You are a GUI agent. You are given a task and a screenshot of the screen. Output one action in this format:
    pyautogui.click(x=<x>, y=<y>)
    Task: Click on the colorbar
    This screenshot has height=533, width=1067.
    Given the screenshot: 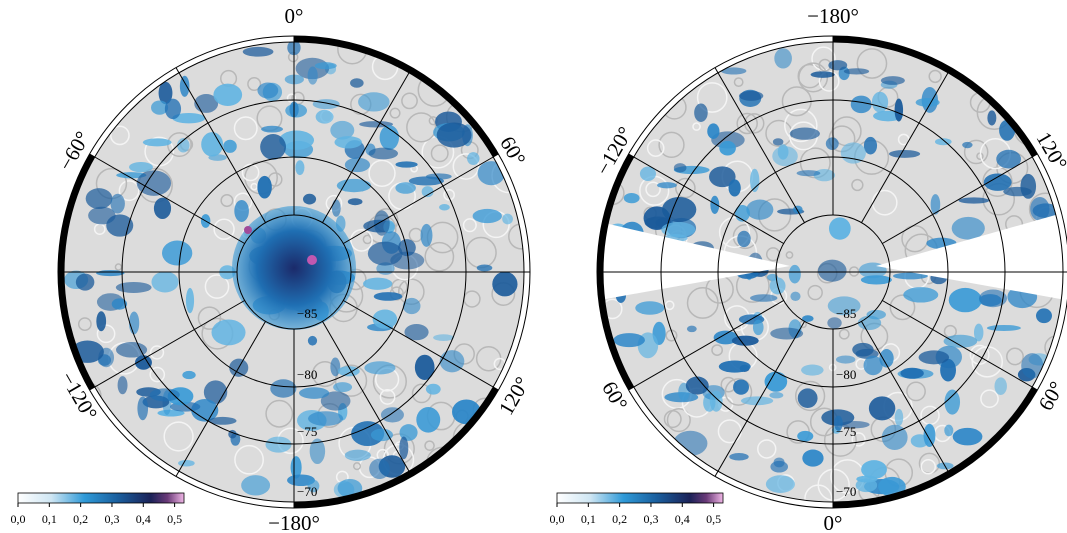 What is the action you would take?
    pyautogui.click(x=101, y=498)
    